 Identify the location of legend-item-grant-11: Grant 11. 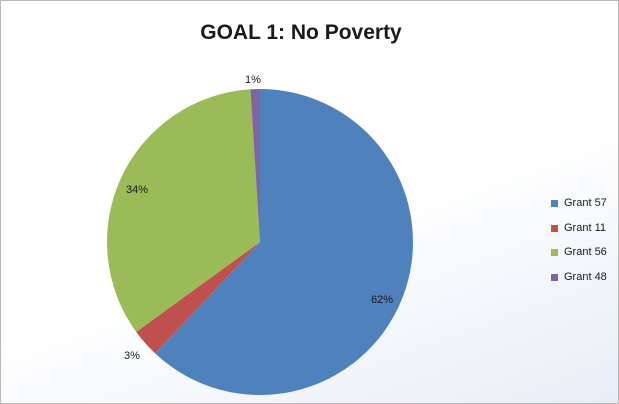
(579, 234).